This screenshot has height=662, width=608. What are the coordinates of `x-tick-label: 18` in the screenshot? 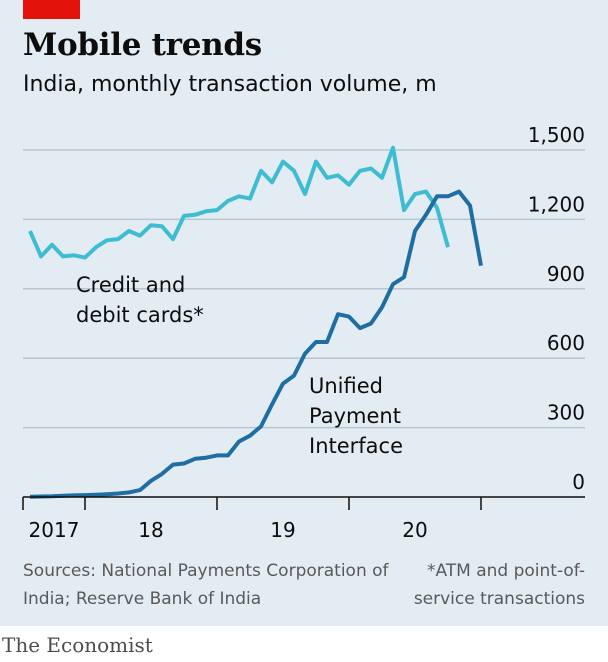 It's located at (150, 530).